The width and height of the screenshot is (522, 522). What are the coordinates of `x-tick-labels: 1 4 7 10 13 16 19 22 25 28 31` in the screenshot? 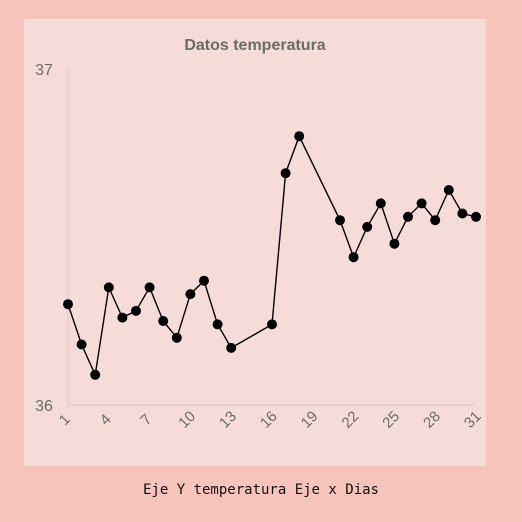 It's located at (270, 420).